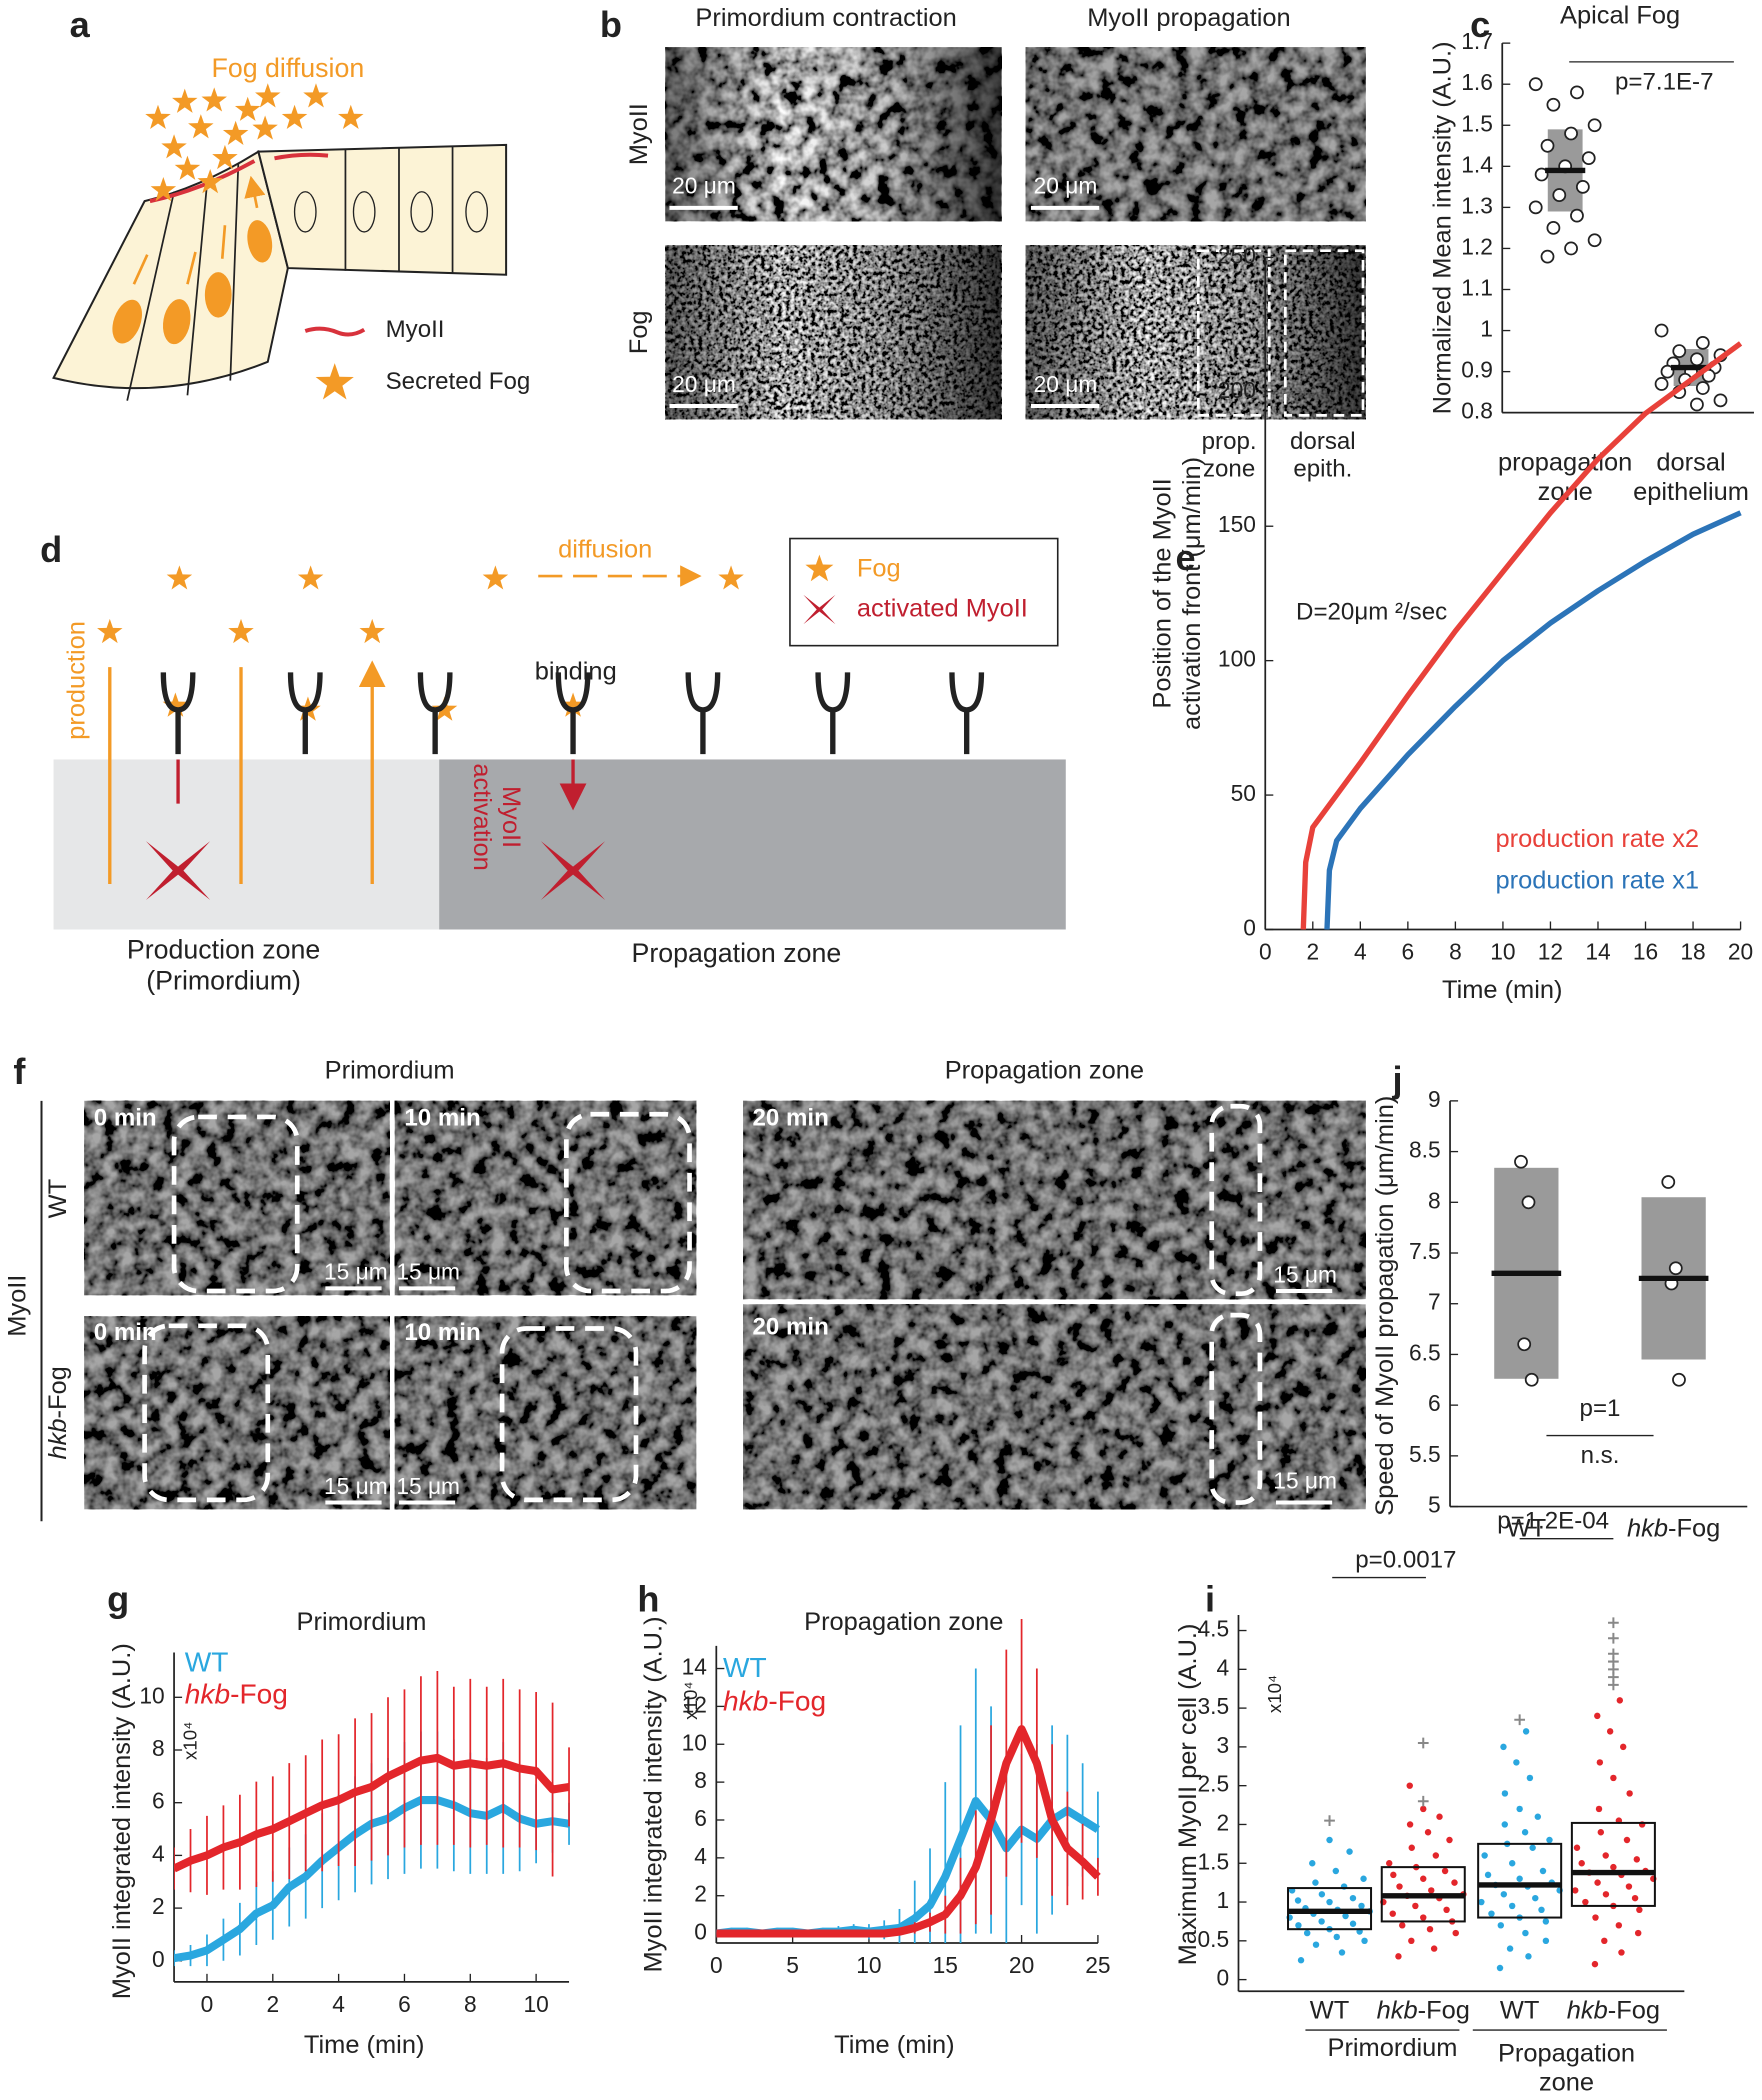  I want to click on column-label: Propagation zone, so click(1044, 1070).